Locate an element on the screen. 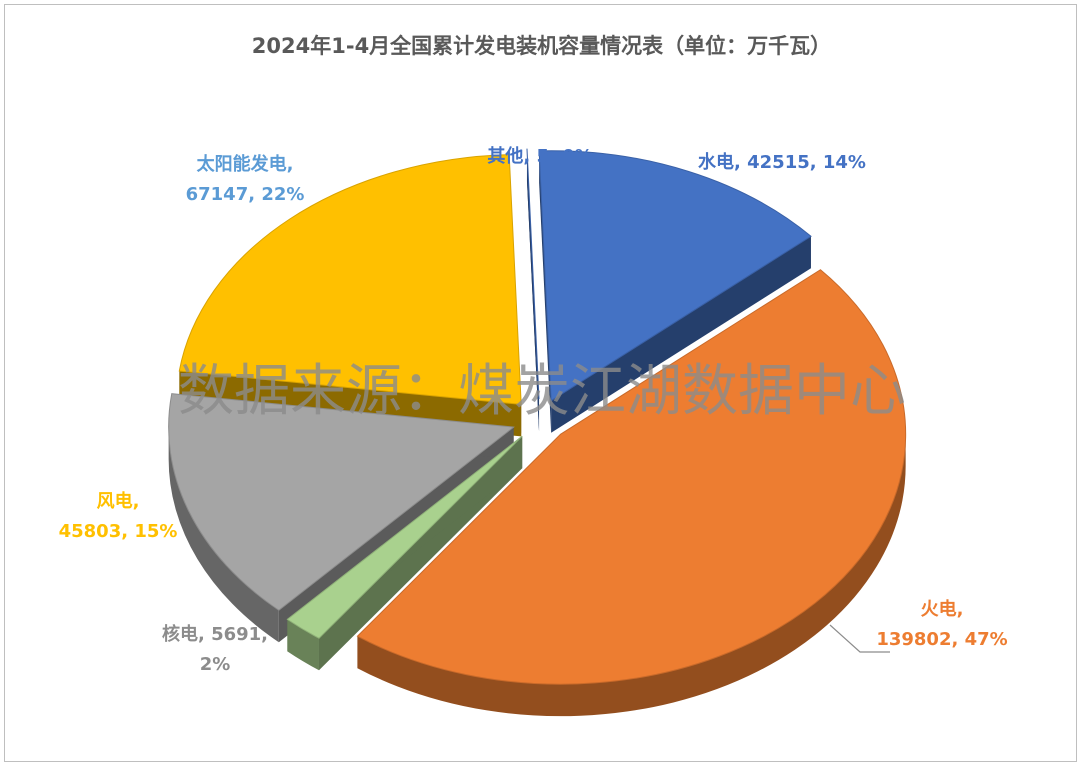 This screenshot has height=768, width=1083. slice-top-风电 is located at coordinates (341, 502).